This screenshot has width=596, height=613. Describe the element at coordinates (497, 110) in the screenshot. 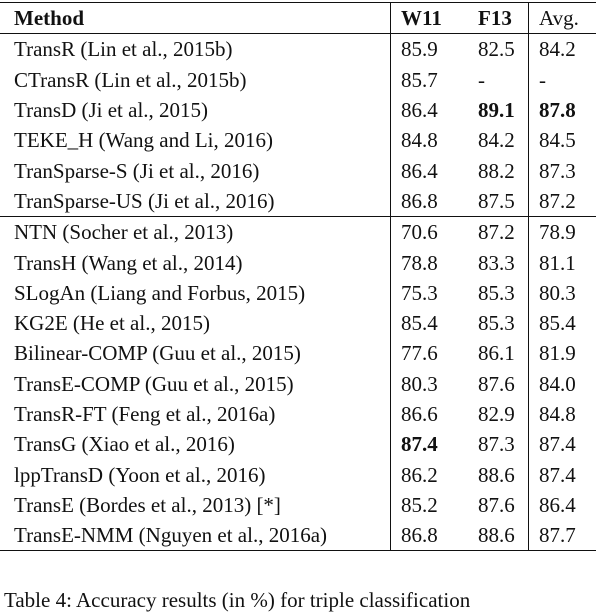

I see `value-cell: 89.1` at that location.